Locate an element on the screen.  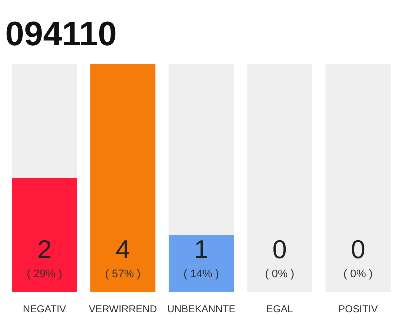
x-tick-label: NEGATIV is located at coordinates (45, 310).